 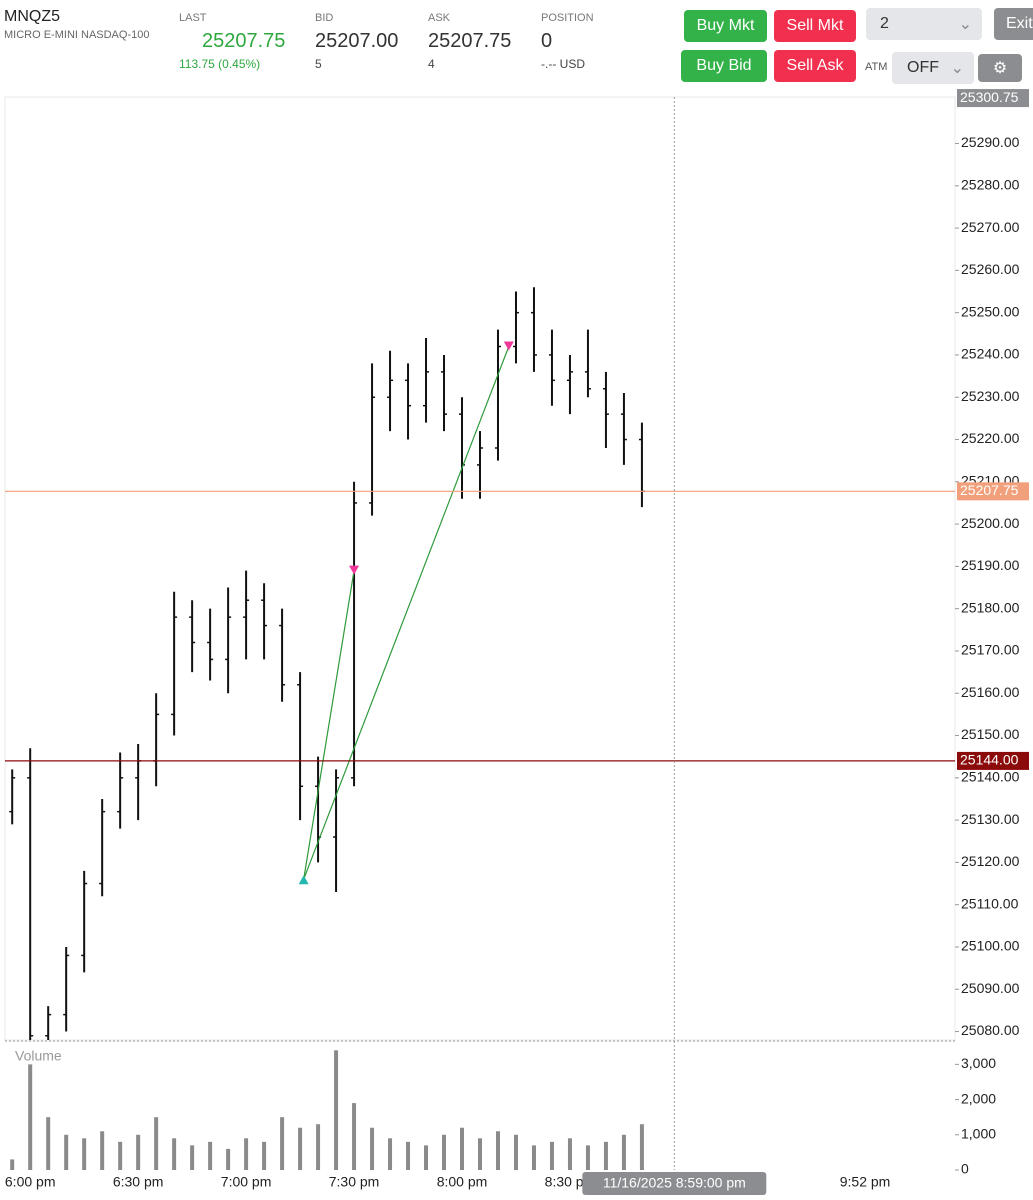 I want to click on y-tick-label: 25250.00, so click(x=990, y=311).